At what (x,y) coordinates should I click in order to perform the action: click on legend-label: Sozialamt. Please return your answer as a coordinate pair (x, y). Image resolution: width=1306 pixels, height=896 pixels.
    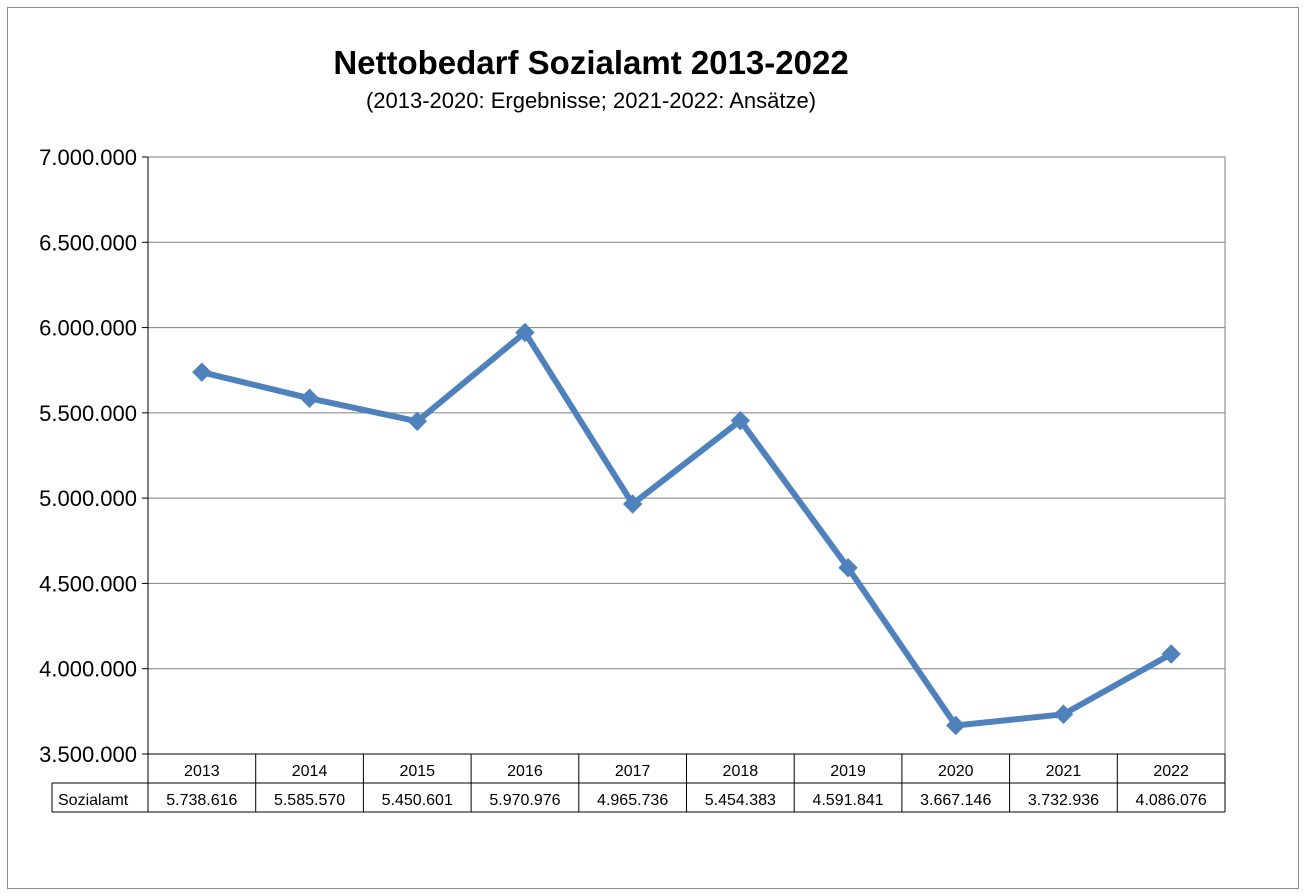
    Looking at the image, I should click on (93, 800).